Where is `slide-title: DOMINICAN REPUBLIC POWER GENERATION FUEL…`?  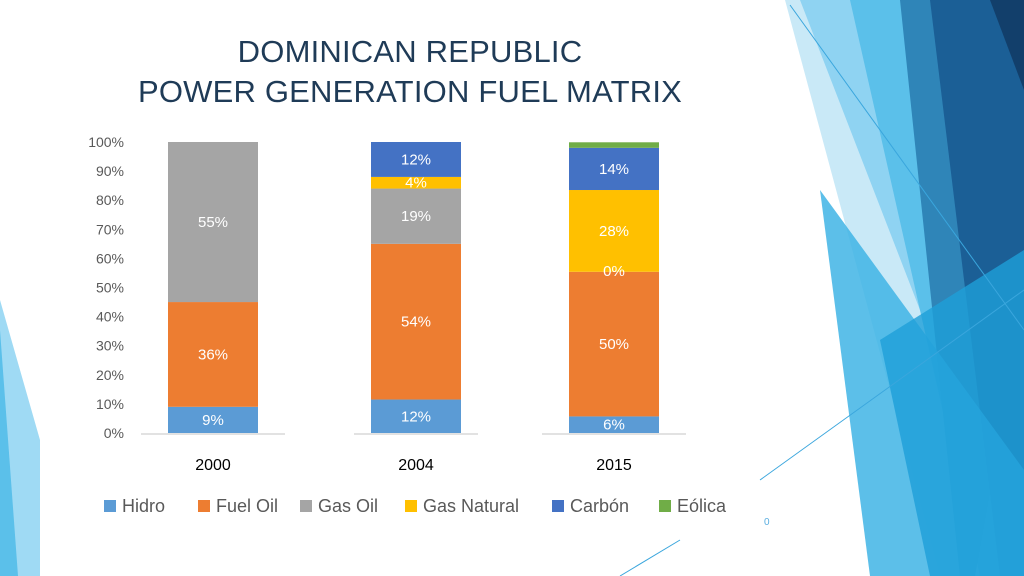 slide-title: DOMINICAN REPUBLIC POWER GENERATION FUEL… is located at coordinates (410, 72).